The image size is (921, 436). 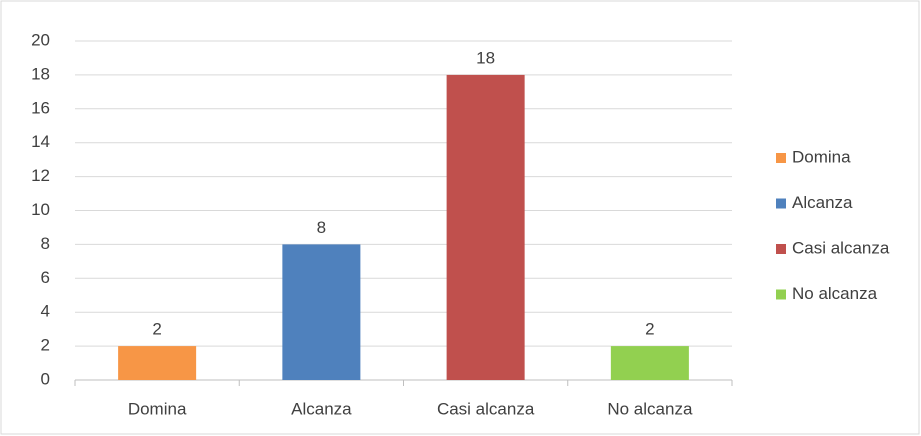 I want to click on legend-label: Domina, so click(x=821, y=156).